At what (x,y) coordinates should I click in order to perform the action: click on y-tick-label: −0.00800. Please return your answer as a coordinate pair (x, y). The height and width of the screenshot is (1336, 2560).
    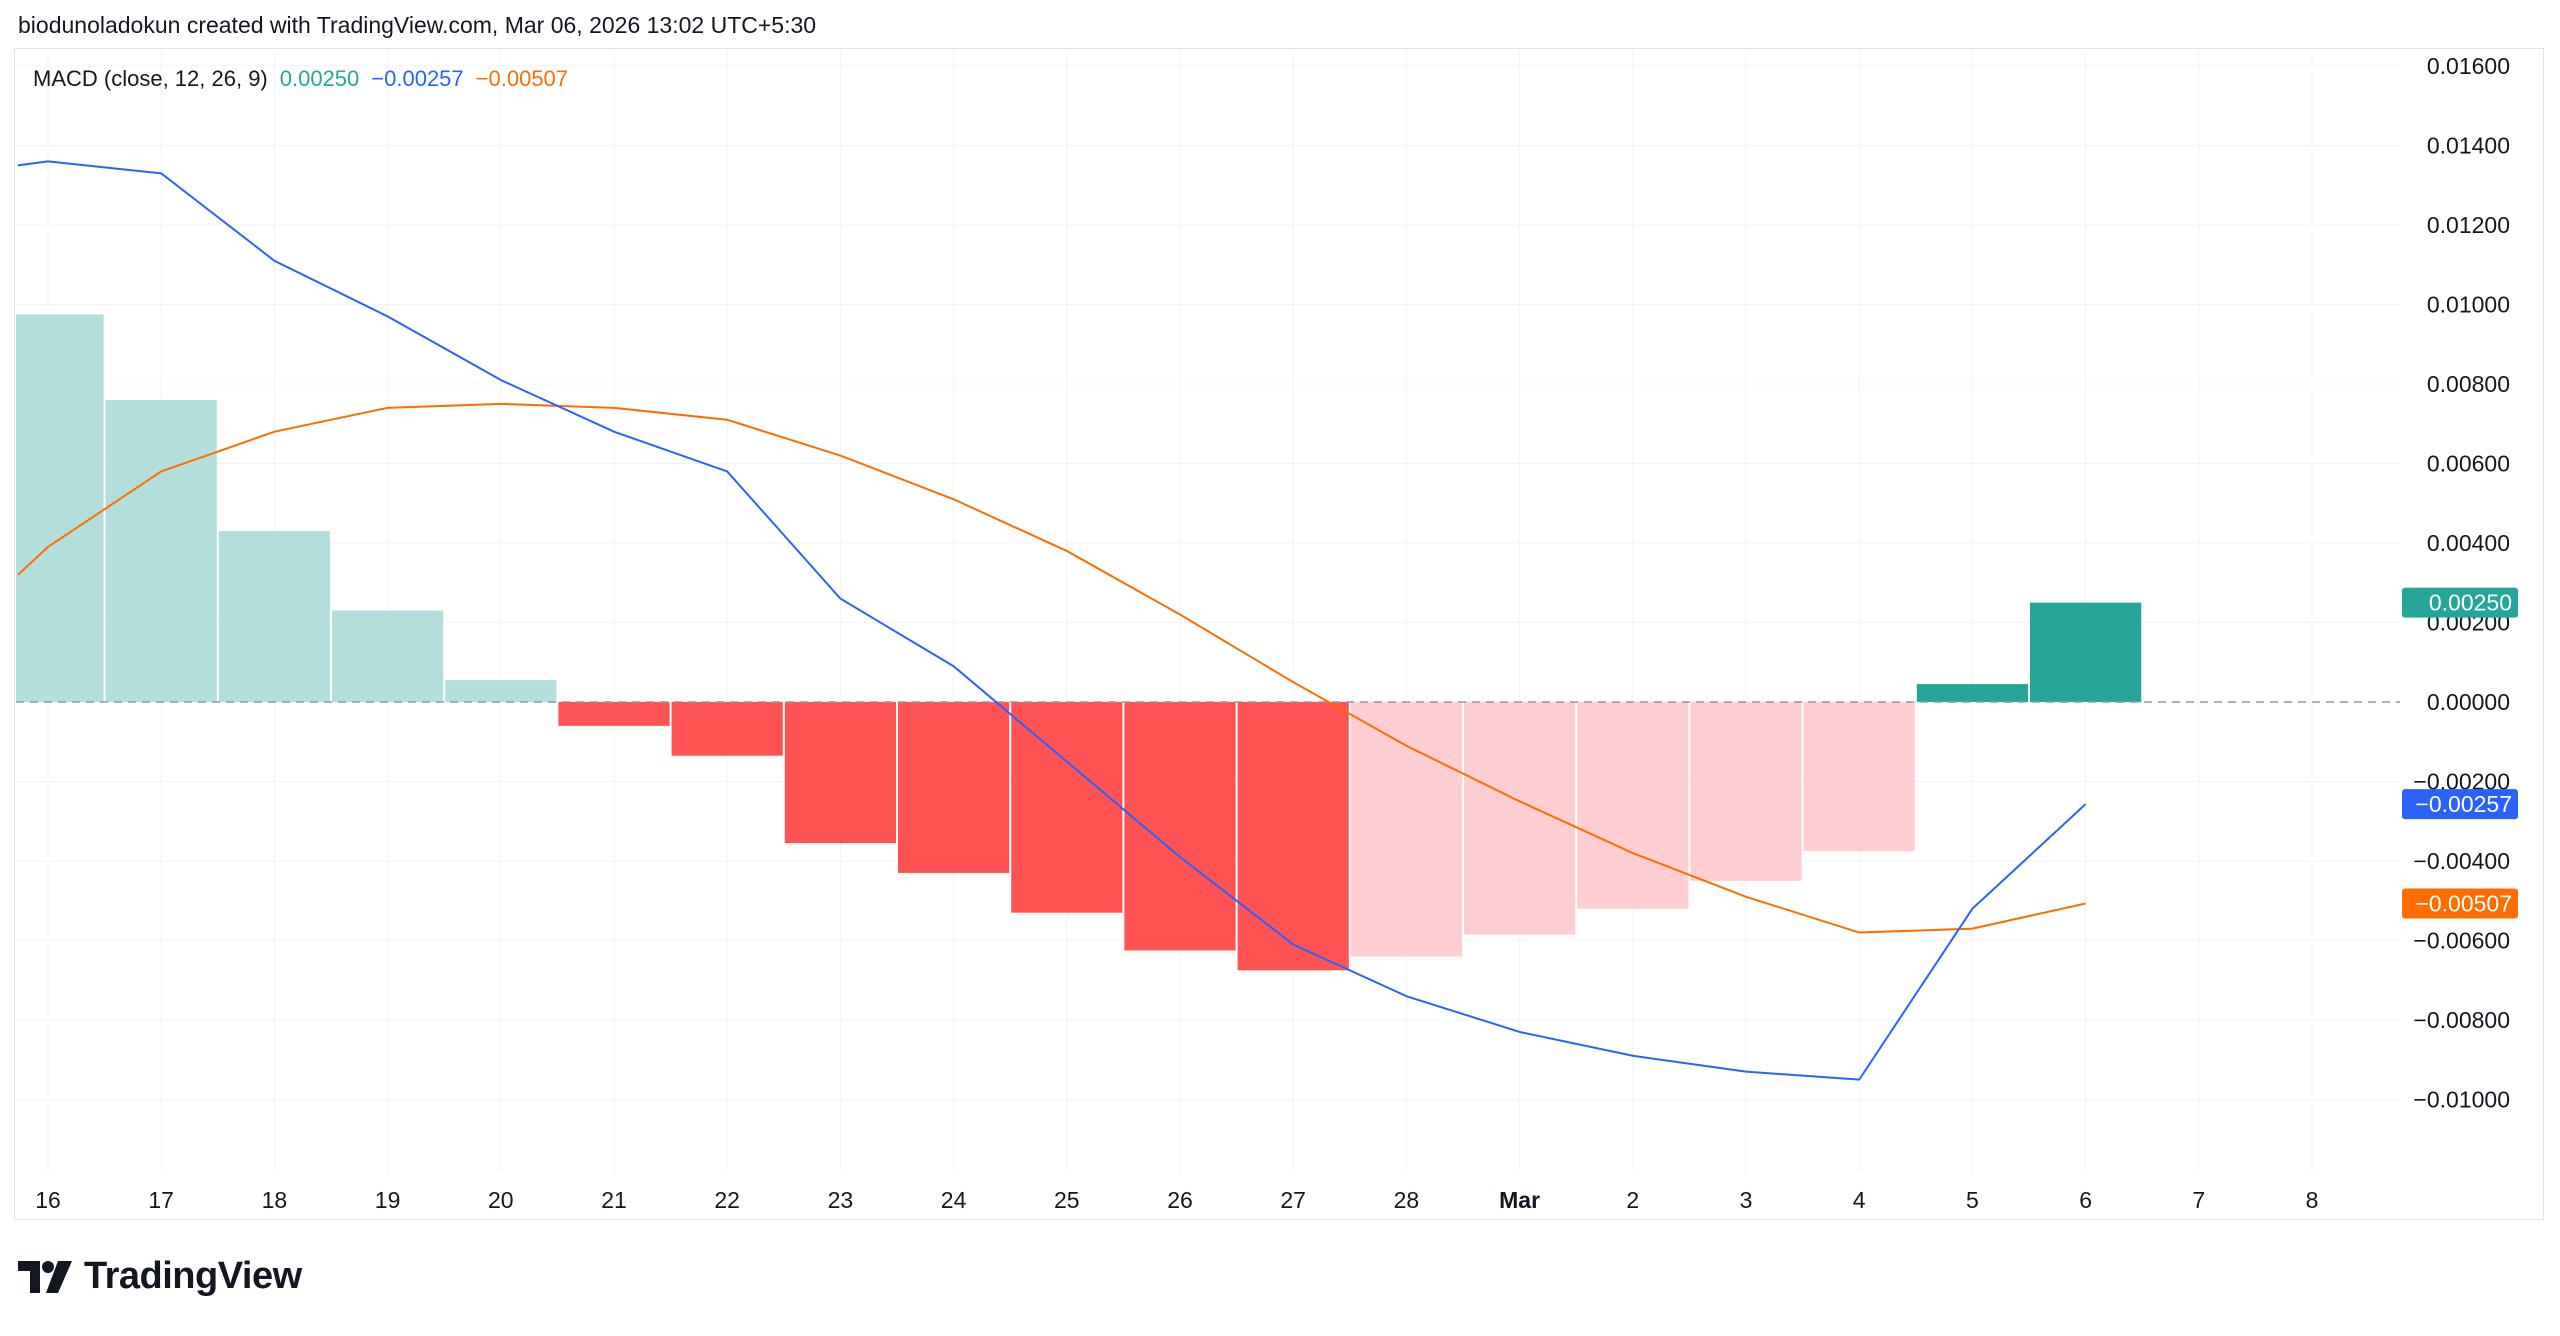
    Looking at the image, I should click on (2461, 1020).